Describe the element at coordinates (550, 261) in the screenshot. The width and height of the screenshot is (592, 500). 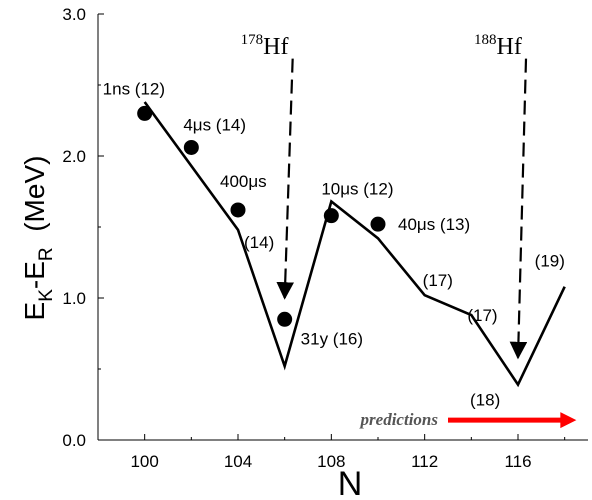
I see `data-annotation: (19)` at that location.